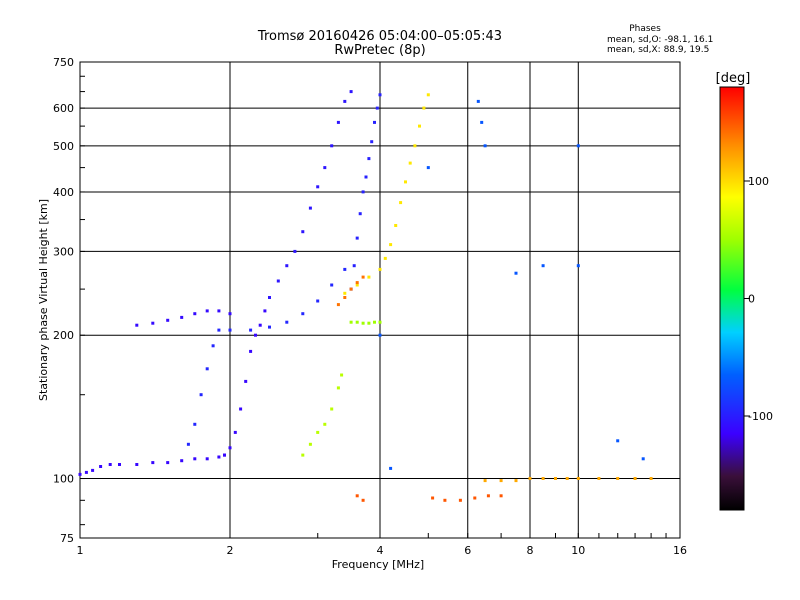  I want to click on phases-heading: Phases, so click(645, 29).